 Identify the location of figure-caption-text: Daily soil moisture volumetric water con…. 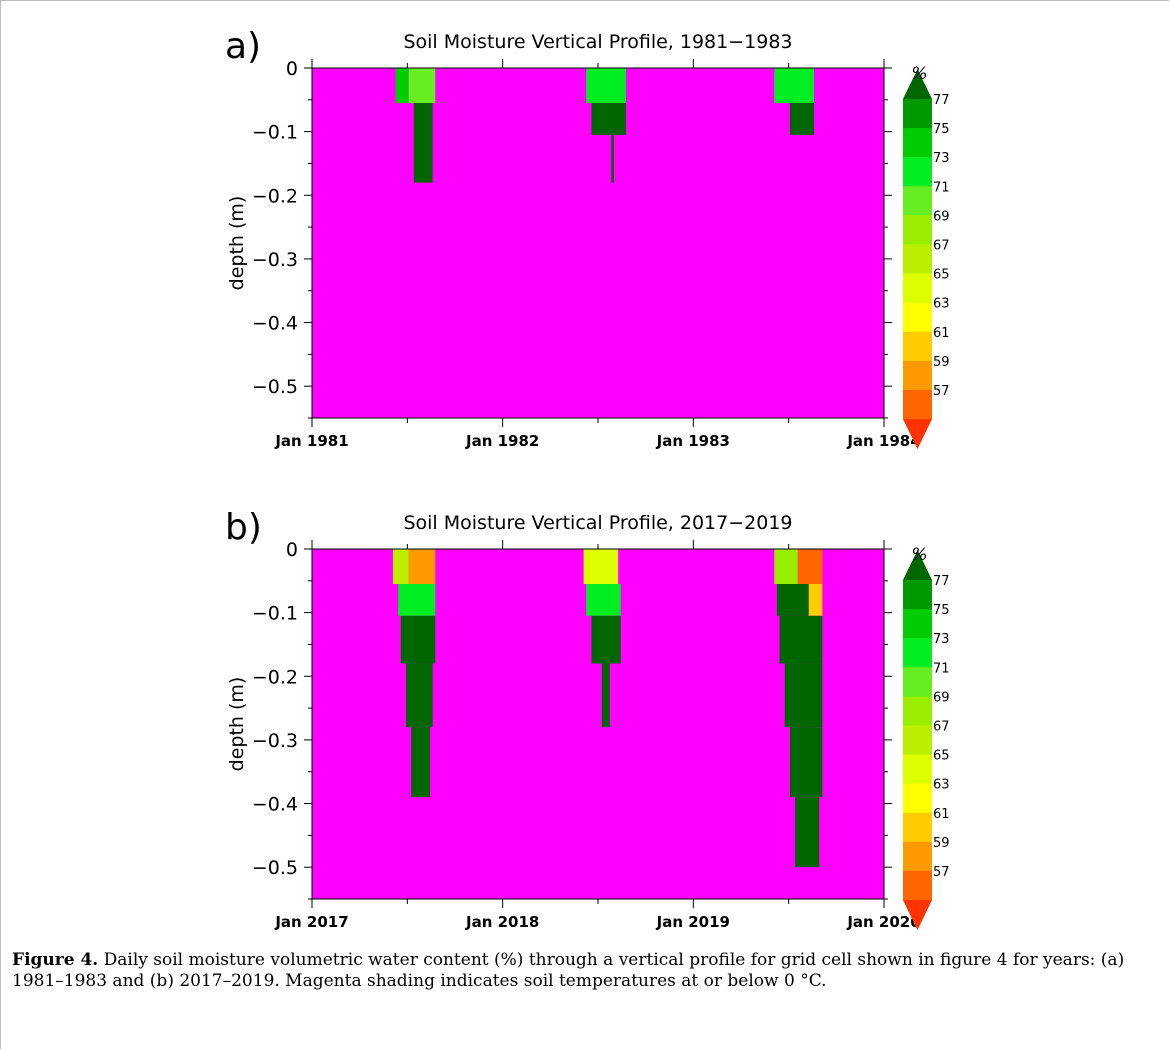
(568, 970).